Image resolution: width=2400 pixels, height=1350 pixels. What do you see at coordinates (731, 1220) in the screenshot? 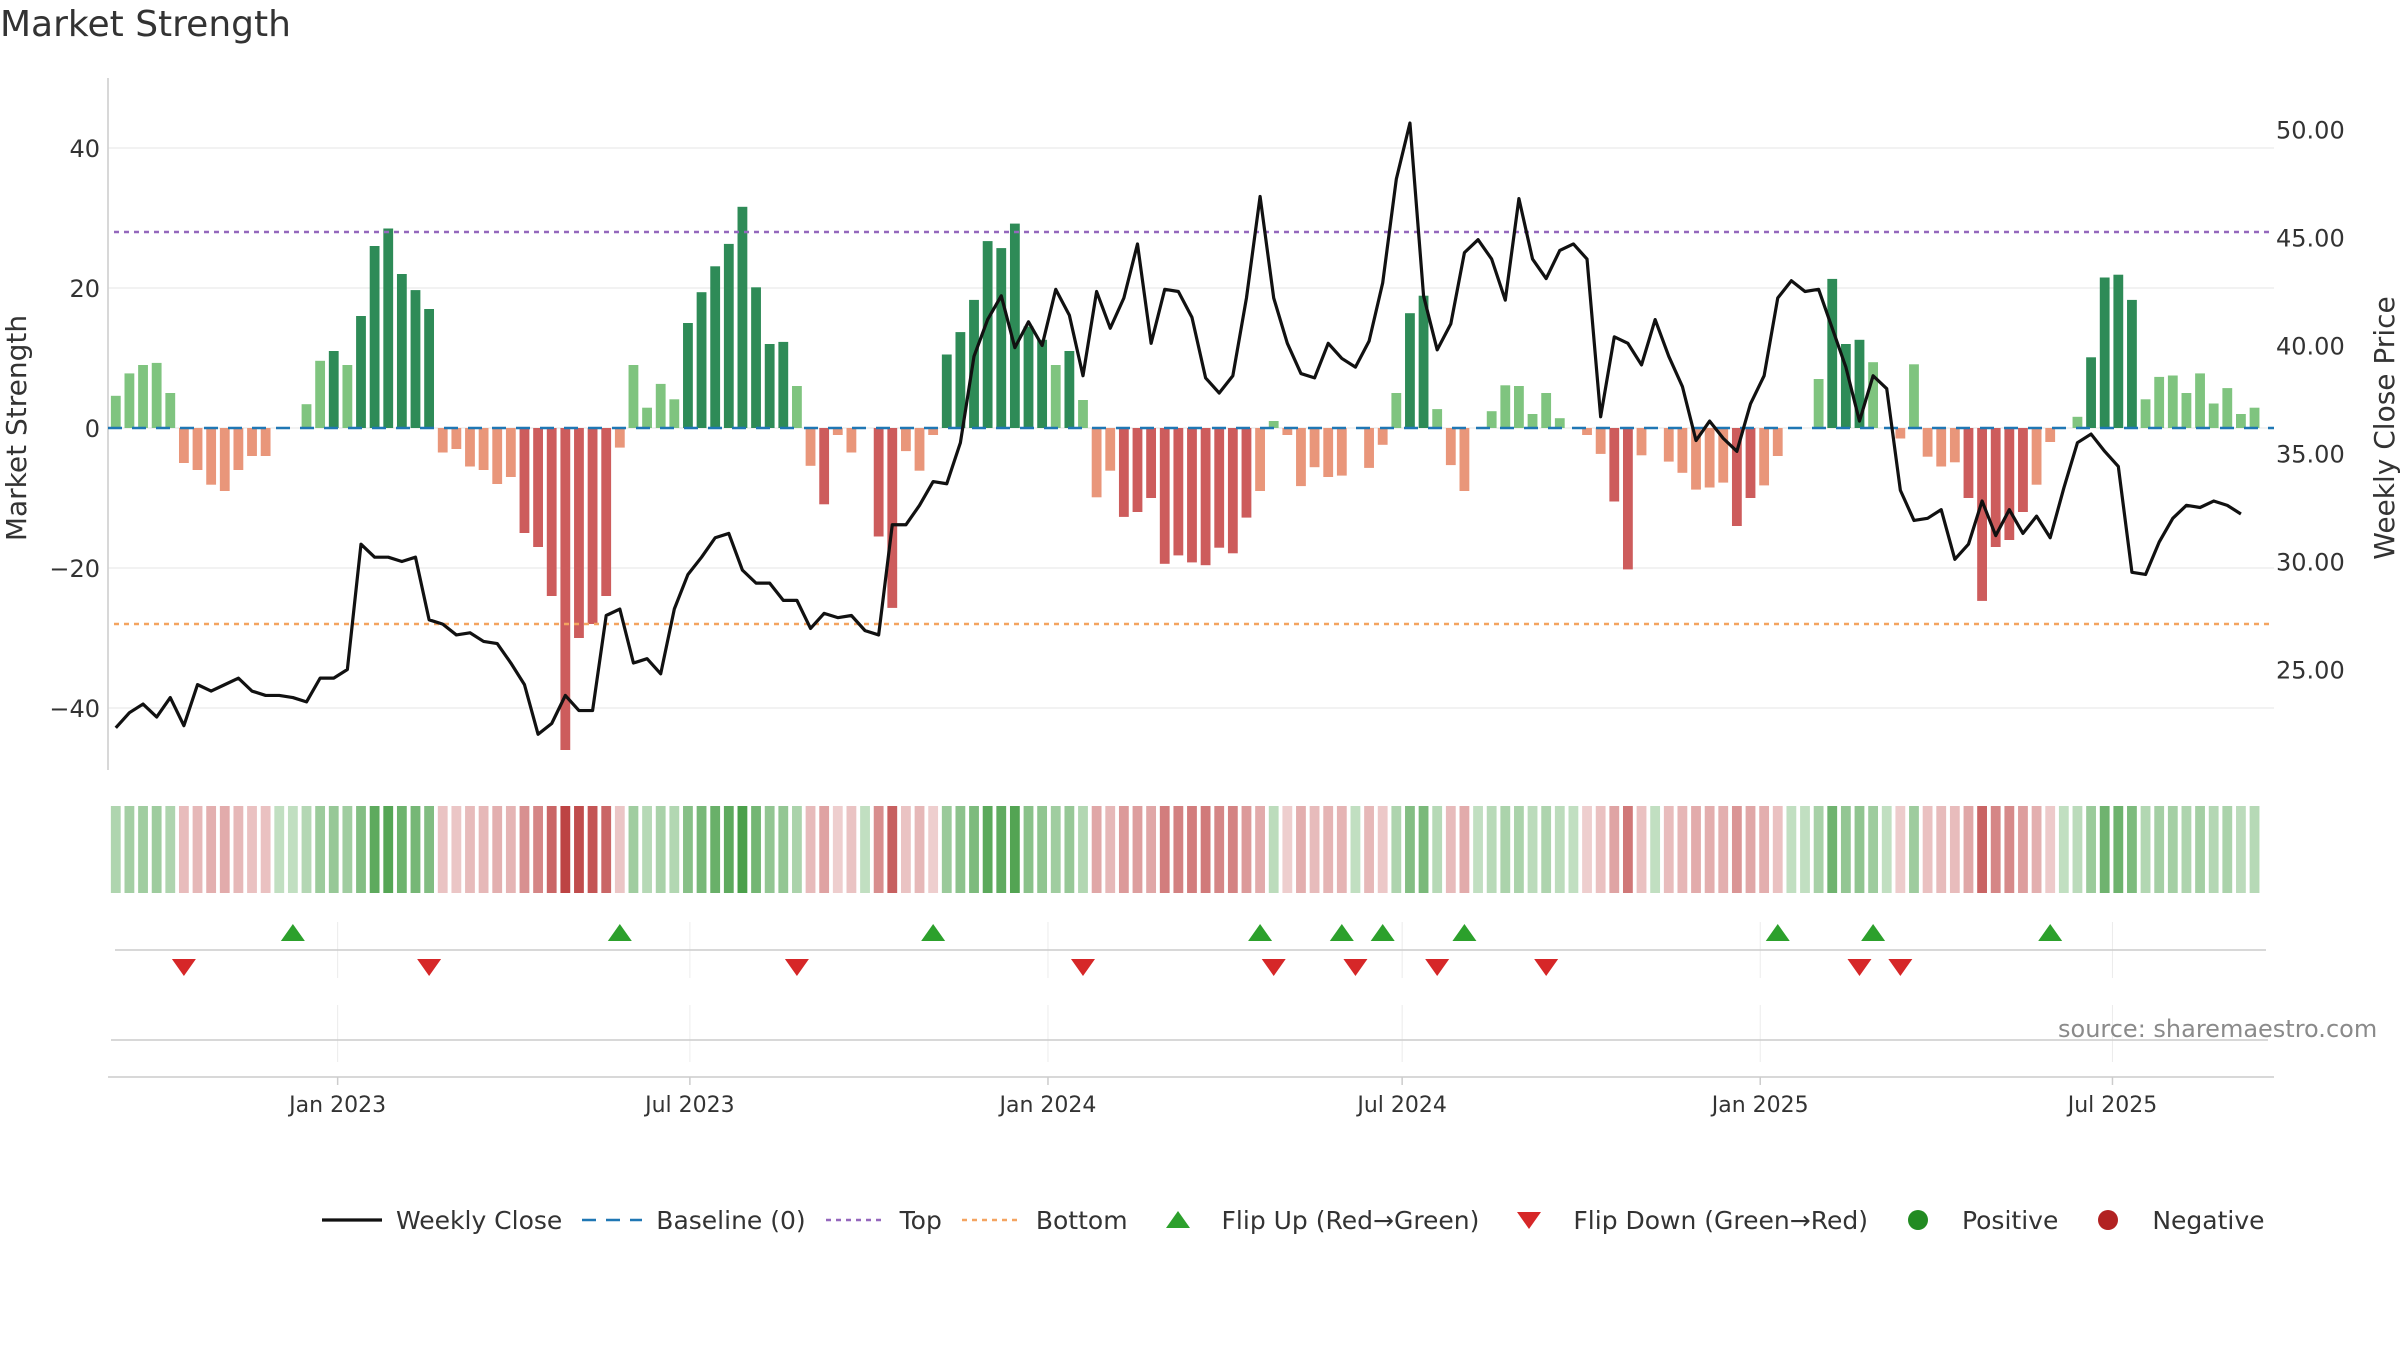
I see `legend-label: Baseline (0)` at bounding box center [731, 1220].